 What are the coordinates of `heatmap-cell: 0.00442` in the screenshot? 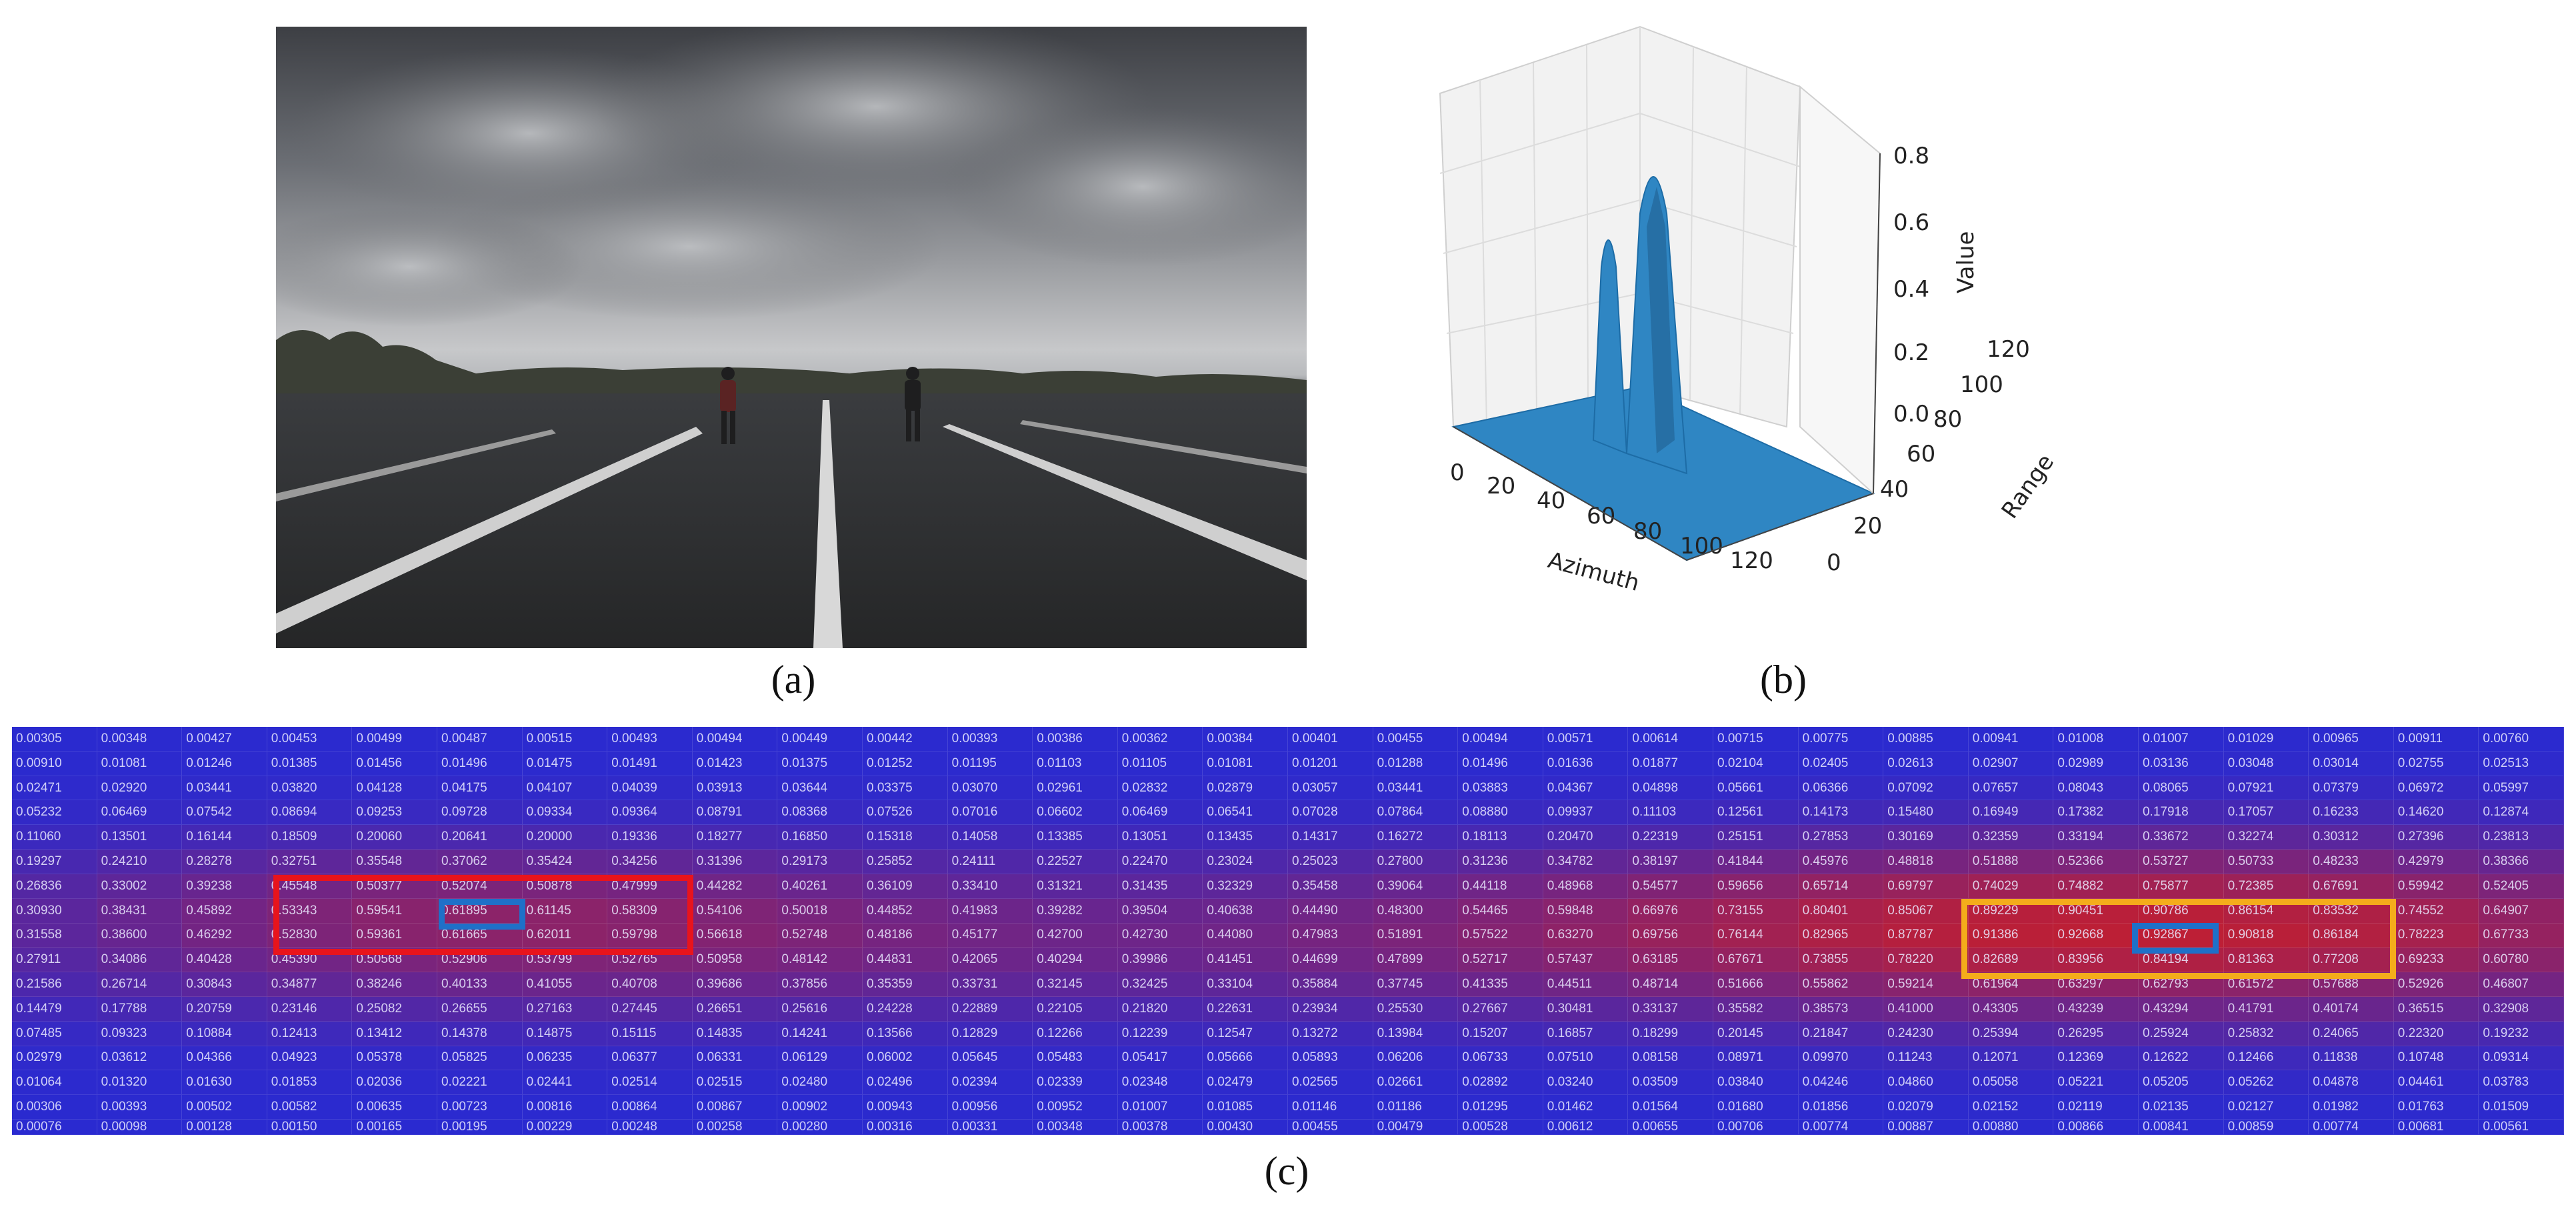 It's located at (905, 740).